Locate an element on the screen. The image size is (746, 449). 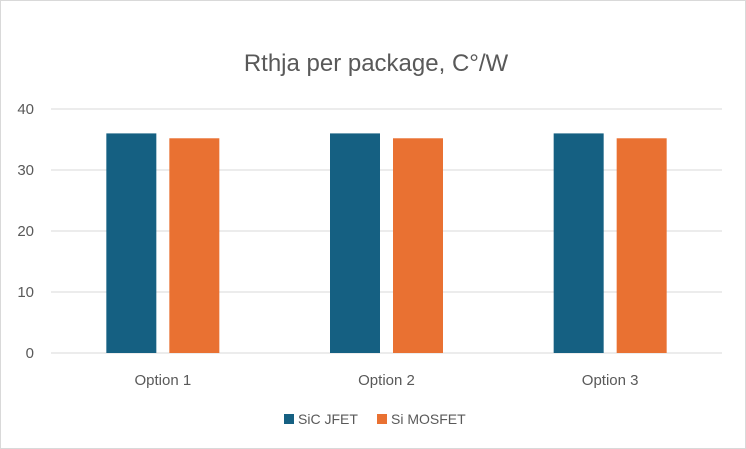
x-category-label: Option 2 is located at coordinates (386, 380).